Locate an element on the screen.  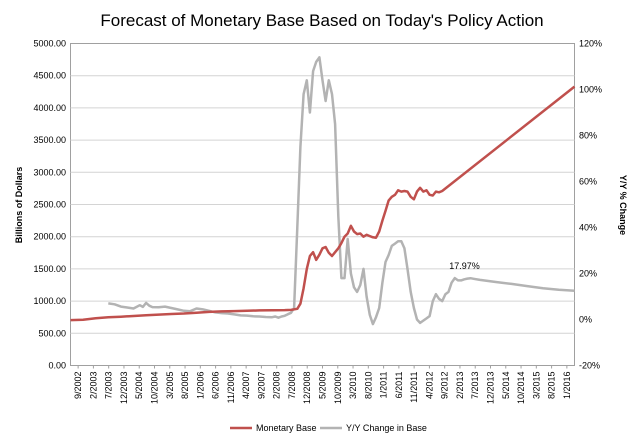
y2-tick-label: 20% is located at coordinates (588, 274).